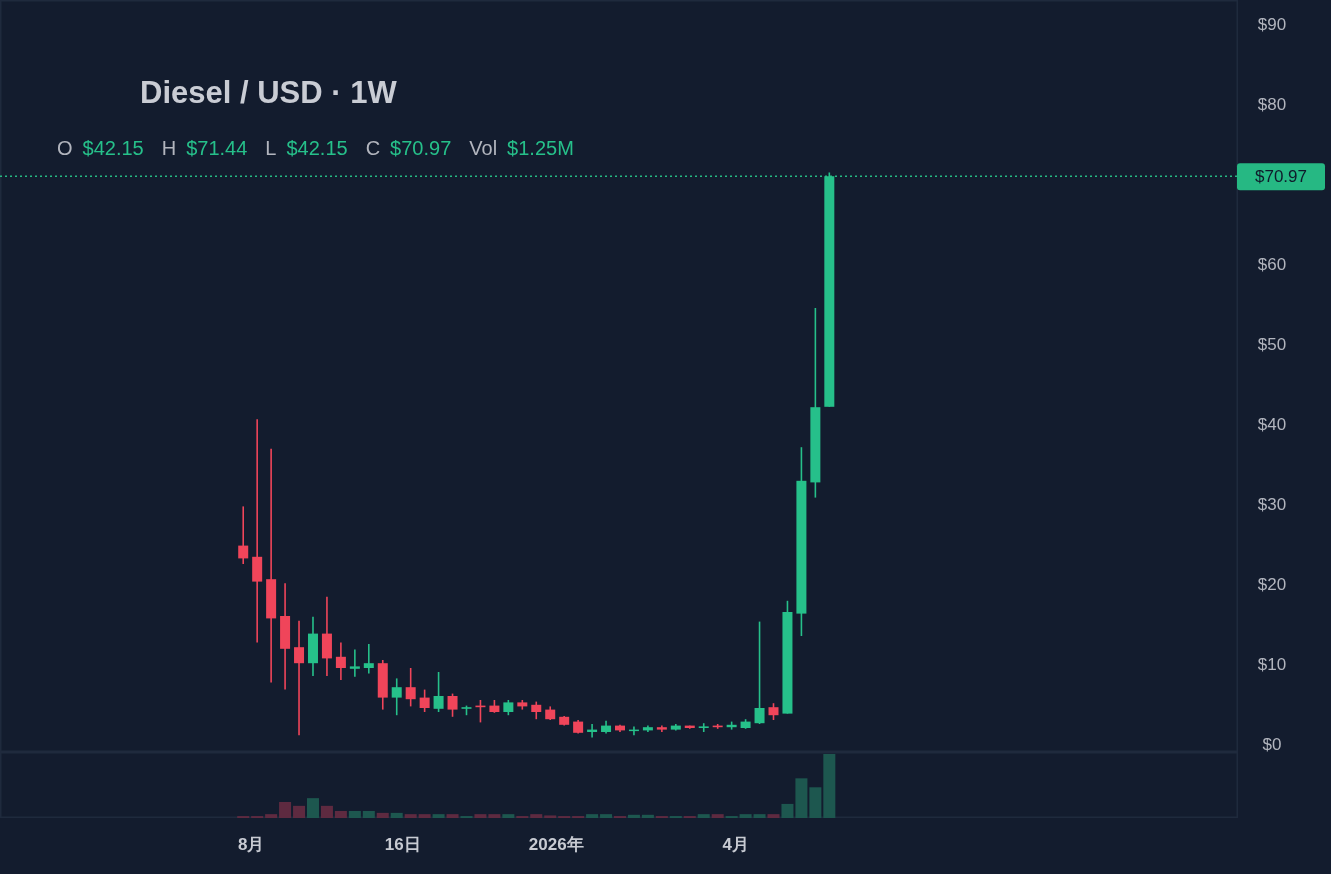 The width and height of the screenshot is (1331, 874). What do you see at coordinates (269, 92) in the screenshot?
I see `text: Diesel / USD · 1W` at bounding box center [269, 92].